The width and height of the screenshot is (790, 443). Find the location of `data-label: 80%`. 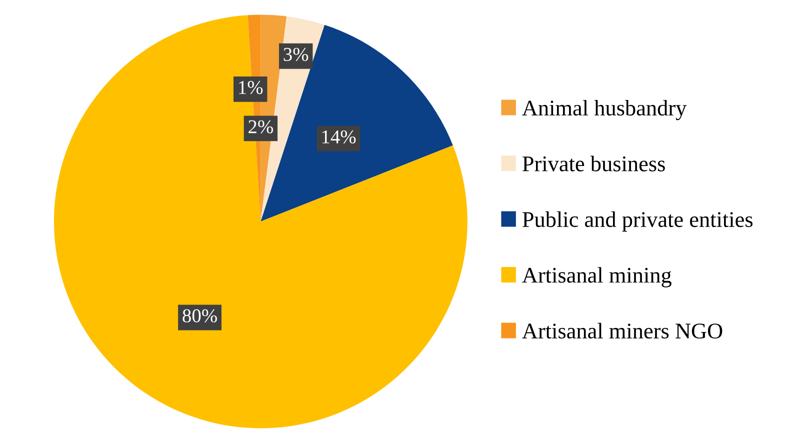

data-label: 80% is located at coordinates (199, 315).